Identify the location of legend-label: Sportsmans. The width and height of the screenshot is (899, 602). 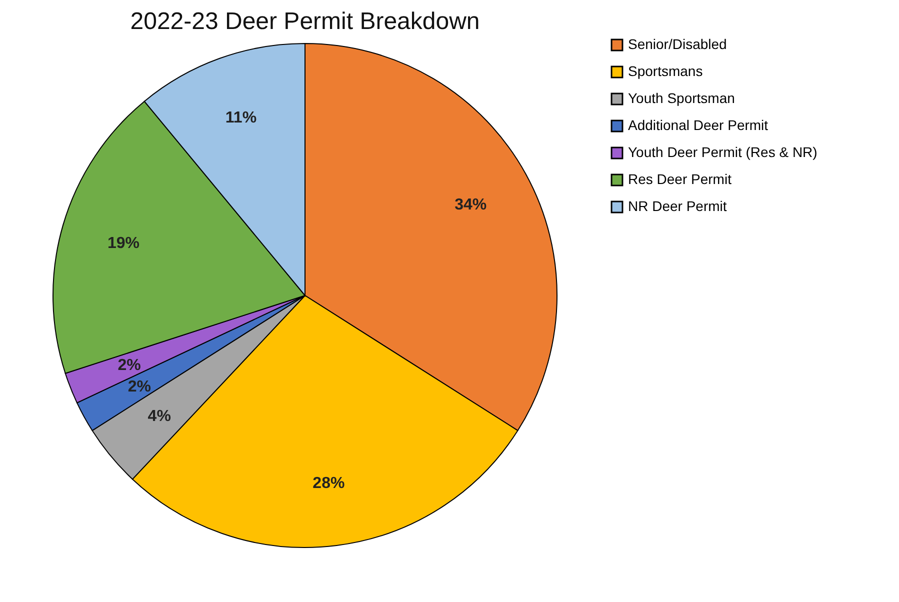
(665, 71).